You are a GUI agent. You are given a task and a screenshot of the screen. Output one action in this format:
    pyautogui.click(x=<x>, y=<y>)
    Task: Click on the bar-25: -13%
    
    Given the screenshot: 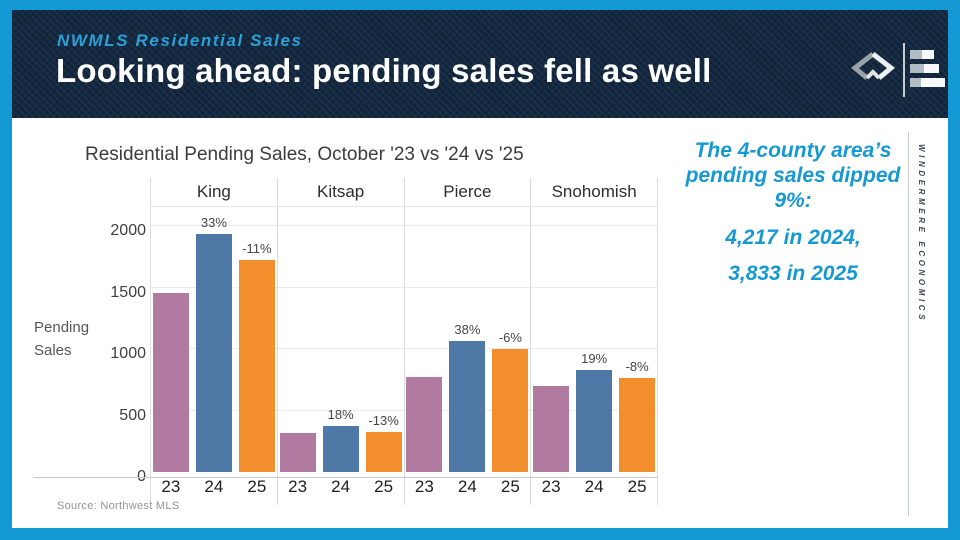 What is the action you would take?
    pyautogui.click(x=383, y=443)
    